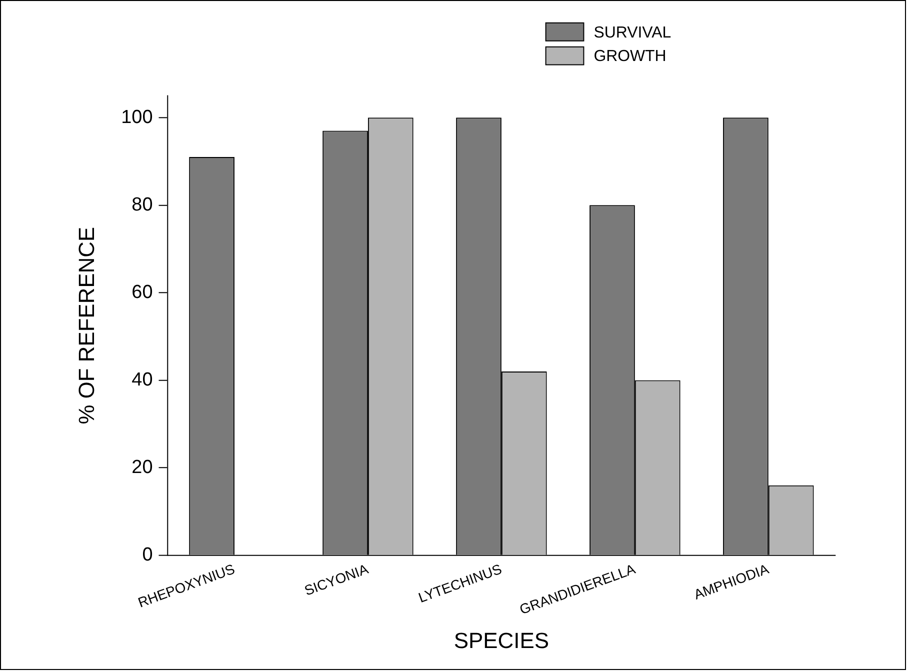 Image resolution: width=908 pixels, height=672 pixels. Describe the element at coordinates (502, 640) in the screenshot. I see `x-axis-title: SPECIES` at that location.